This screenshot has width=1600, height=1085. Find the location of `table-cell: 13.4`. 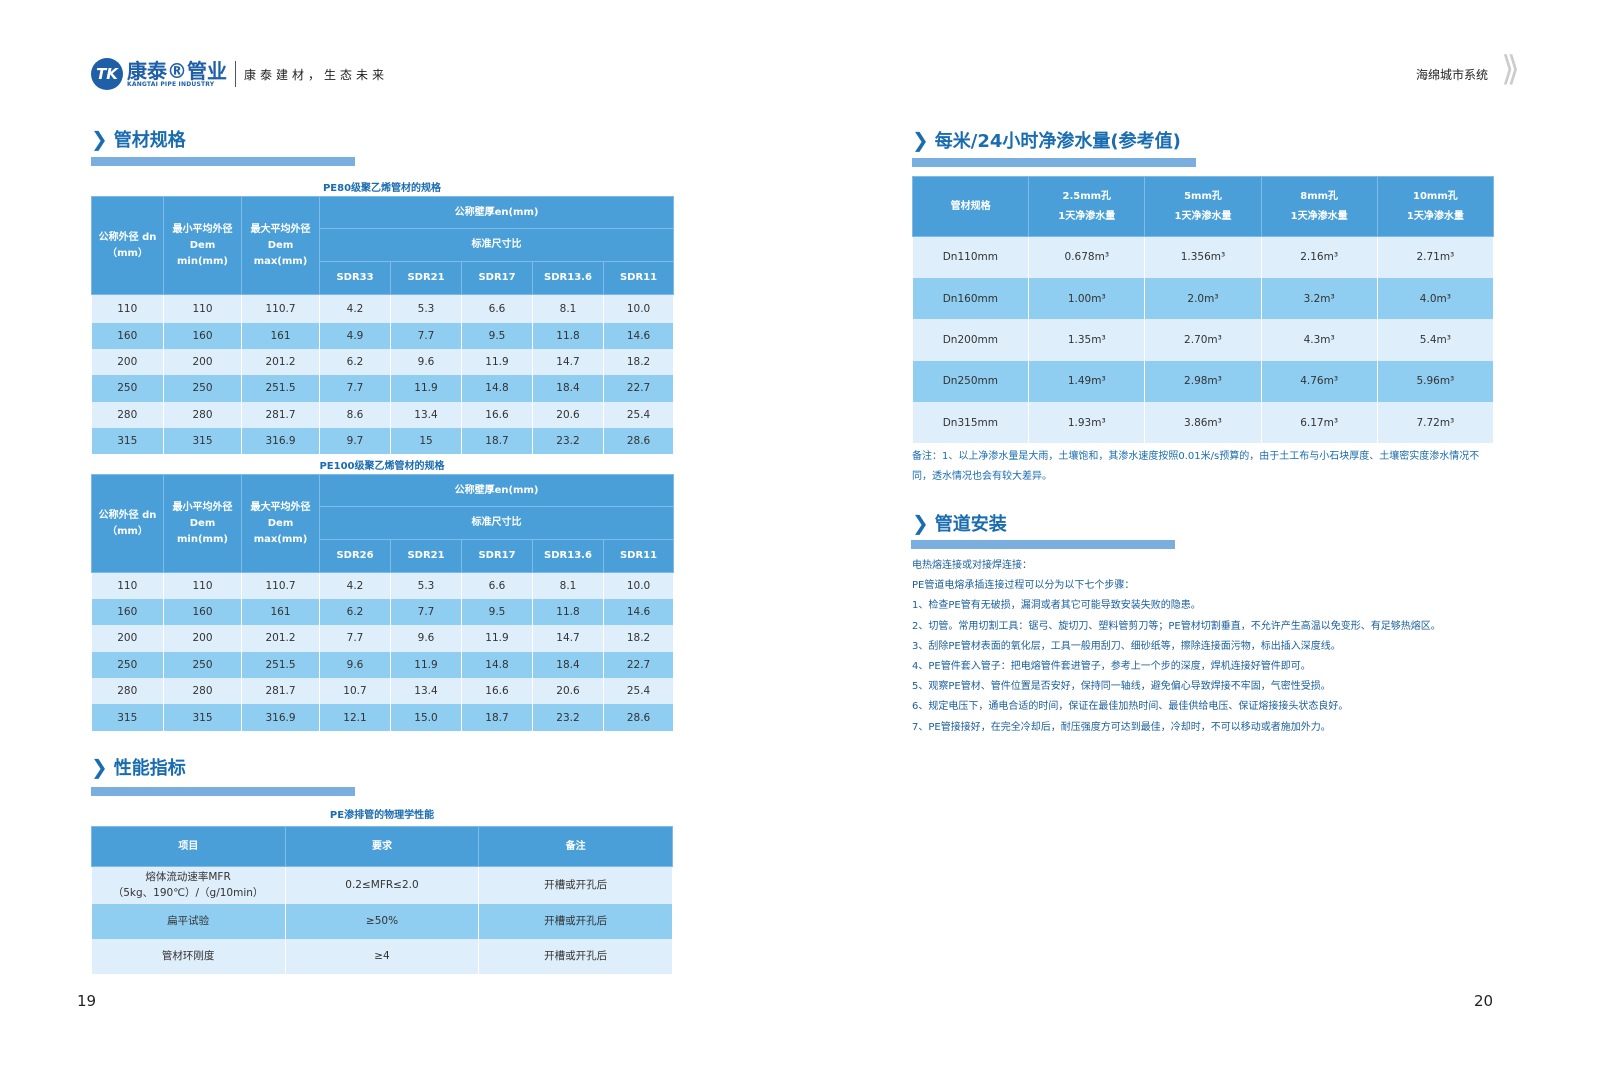

table-cell: 13.4 is located at coordinates (426, 415).